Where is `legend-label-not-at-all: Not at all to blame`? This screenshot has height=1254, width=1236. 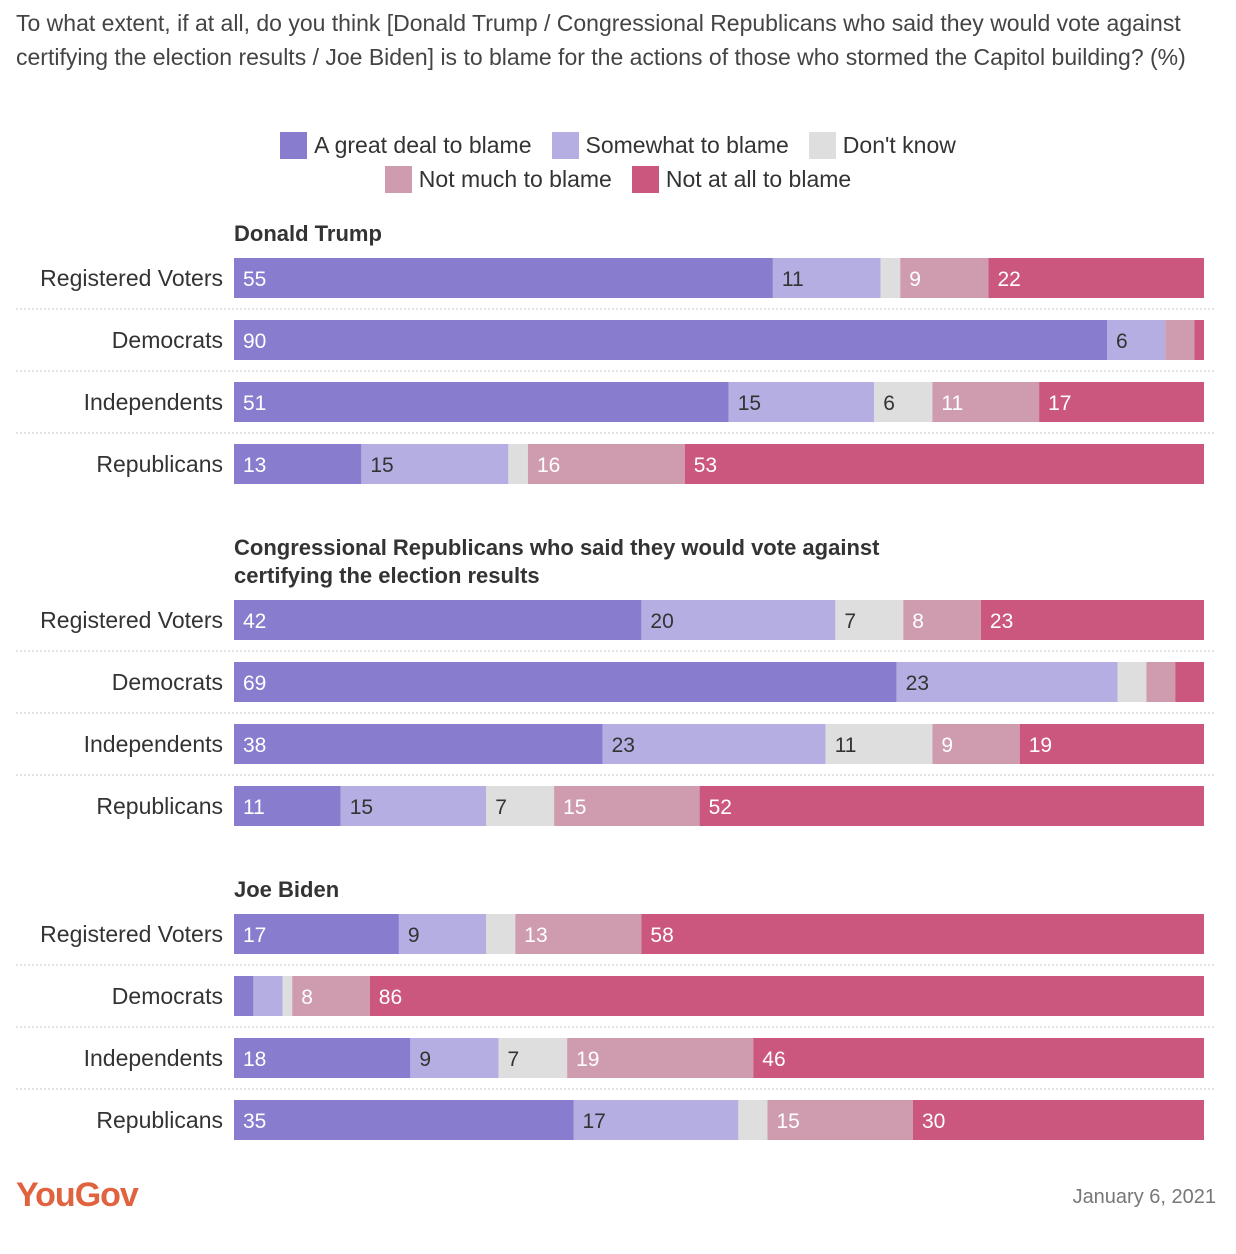 legend-label-not-at-all: Not at all to blame is located at coordinates (758, 178).